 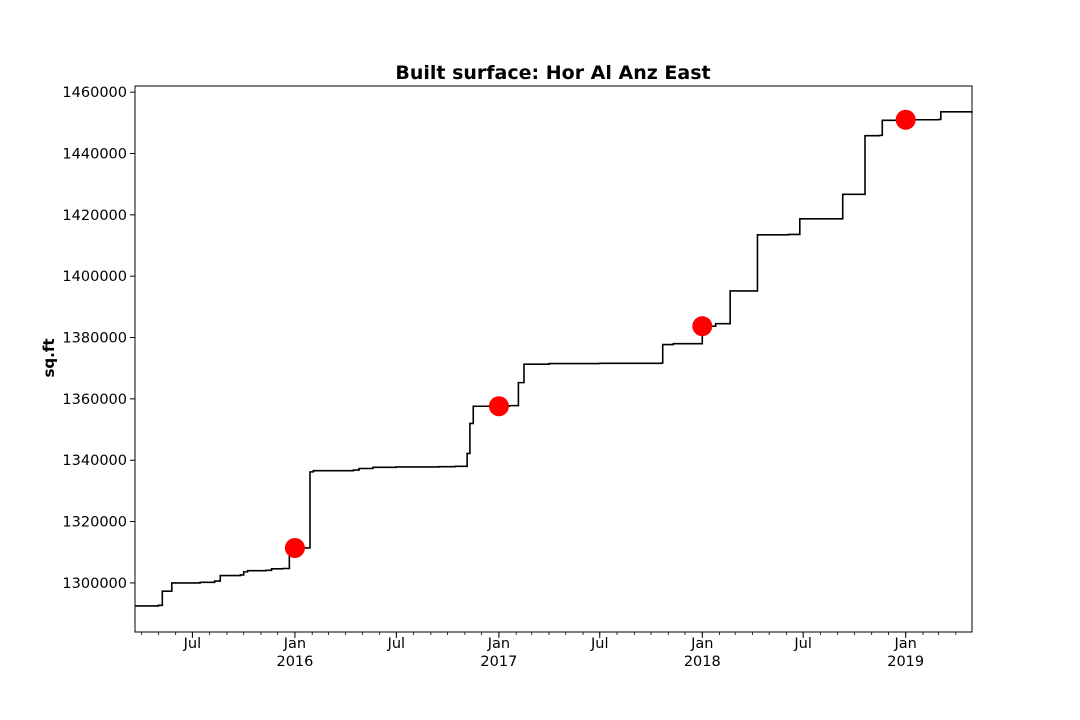 What do you see at coordinates (94, 277) in the screenshot?
I see `y-tick-label: 1400000` at bounding box center [94, 277].